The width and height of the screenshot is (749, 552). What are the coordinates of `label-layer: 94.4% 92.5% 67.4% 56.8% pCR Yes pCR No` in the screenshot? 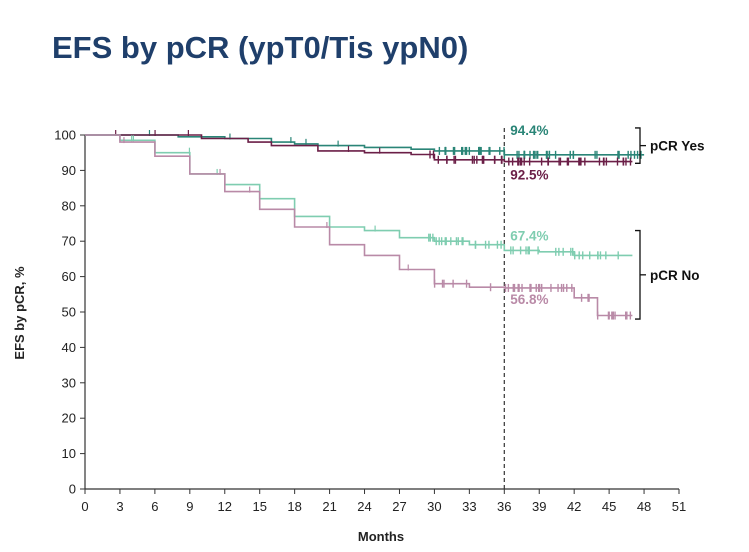 It's located at (607, 221).